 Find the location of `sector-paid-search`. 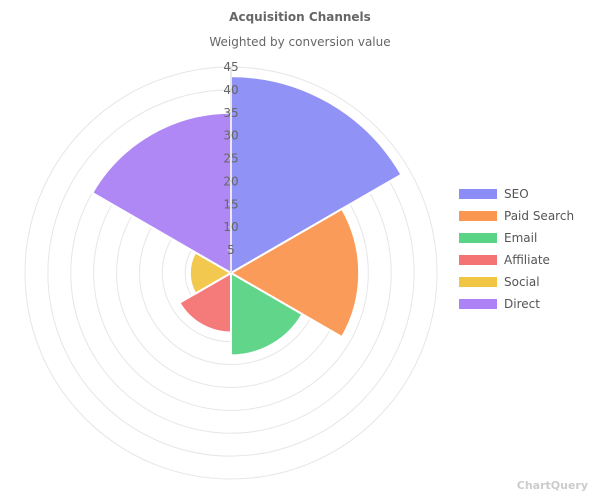

sector-paid-search is located at coordinates (294, 273).